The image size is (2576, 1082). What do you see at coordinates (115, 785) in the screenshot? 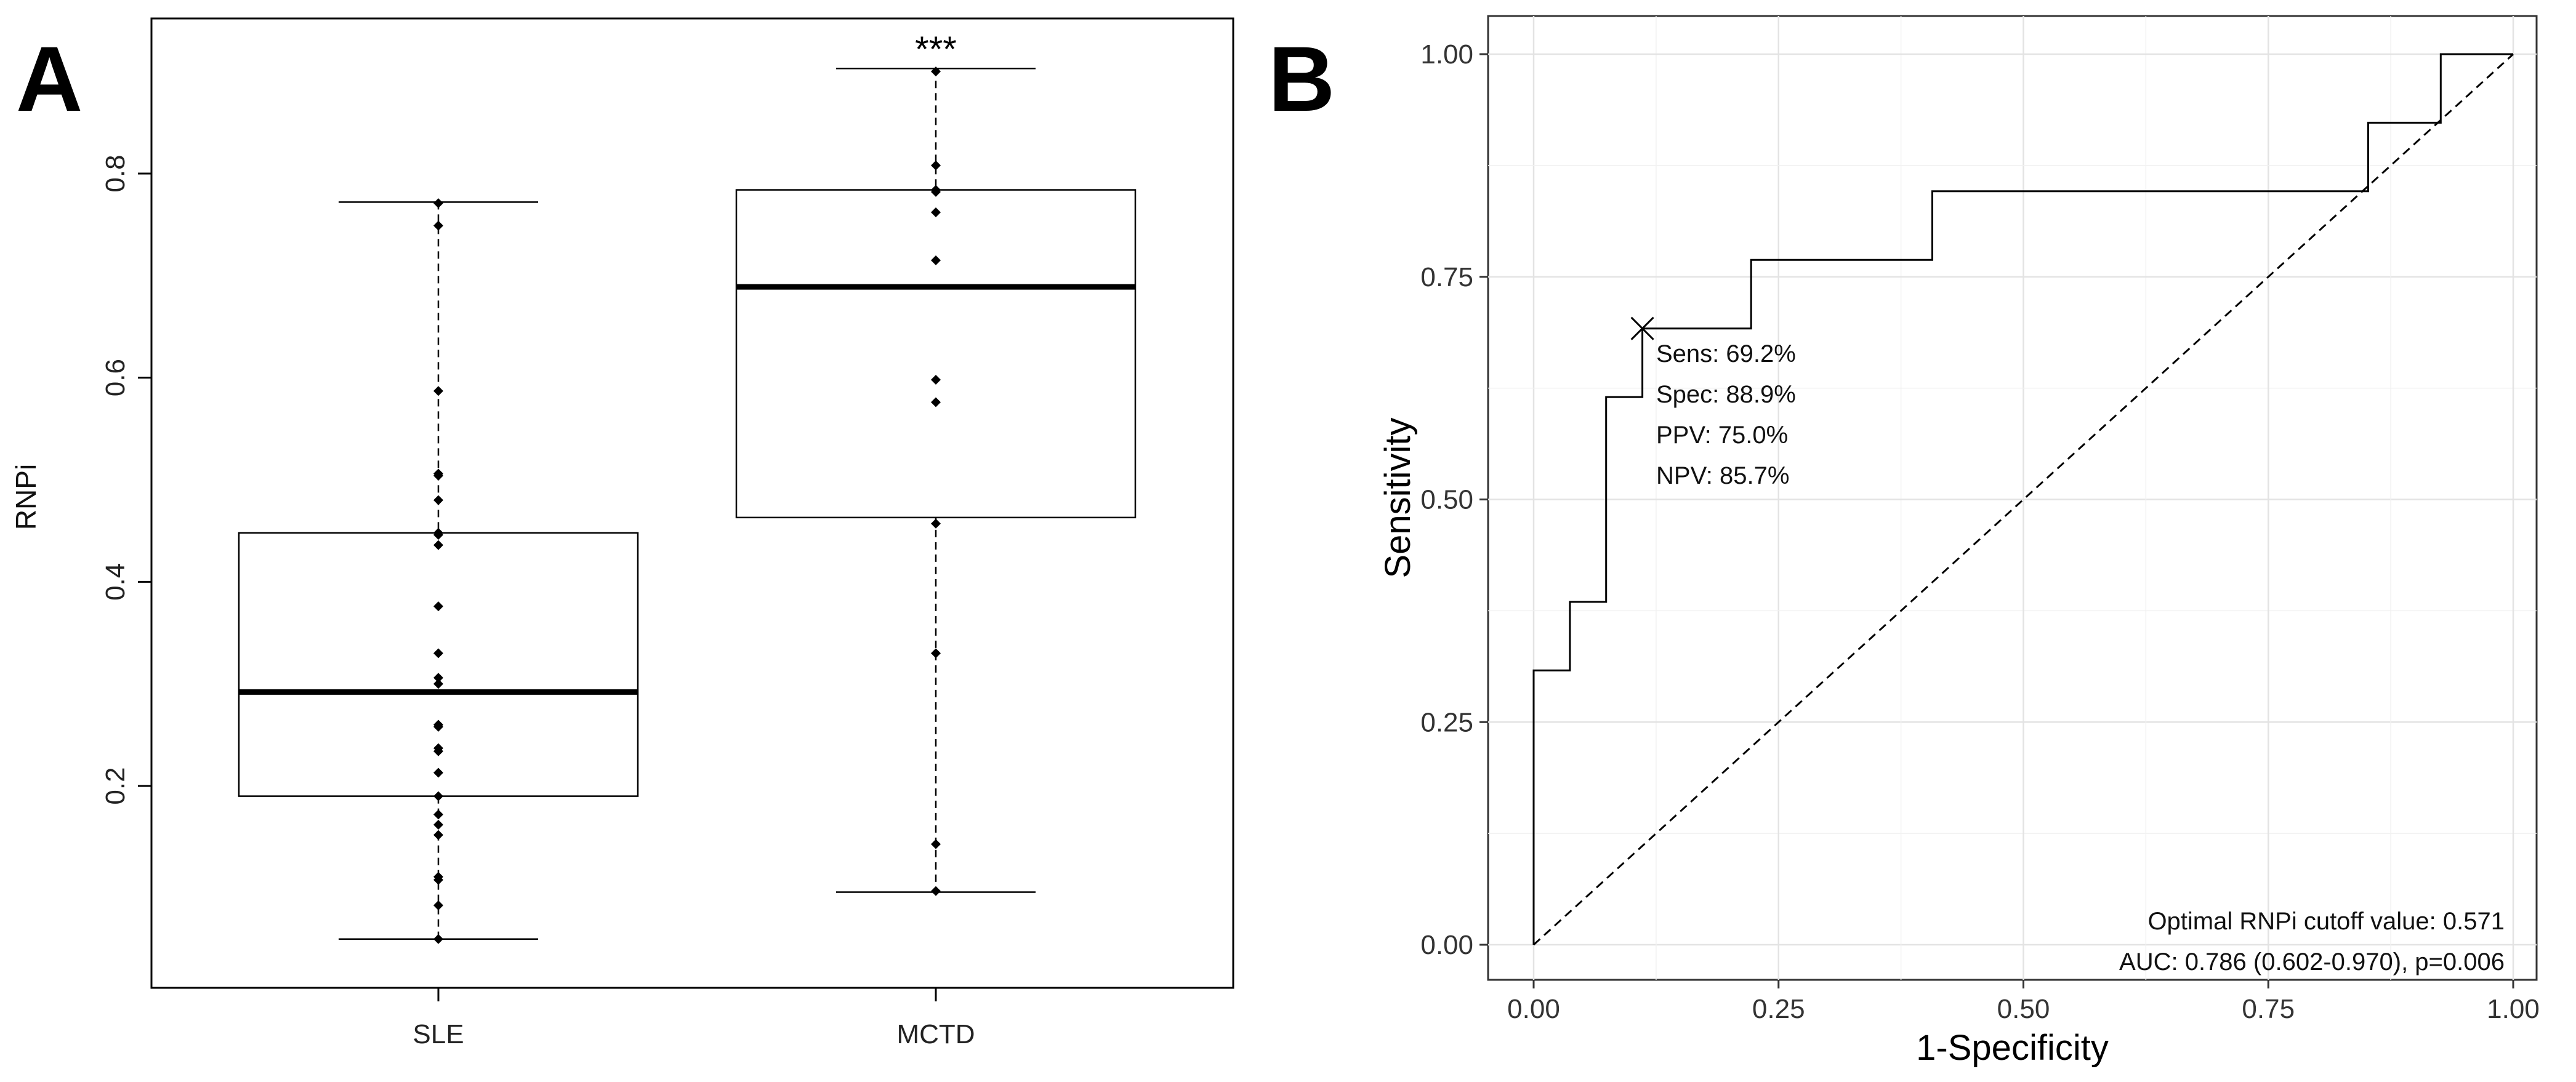
I see `y-tick-label: 0.2` at bounding box center [115, 785].